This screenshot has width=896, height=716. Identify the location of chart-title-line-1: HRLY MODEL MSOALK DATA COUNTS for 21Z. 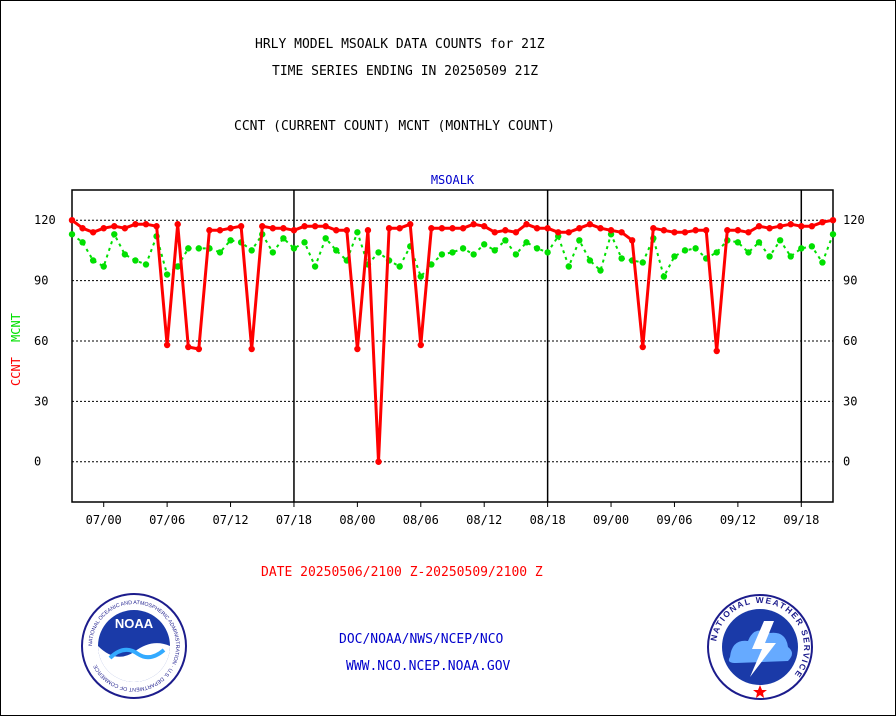
(400, 44).